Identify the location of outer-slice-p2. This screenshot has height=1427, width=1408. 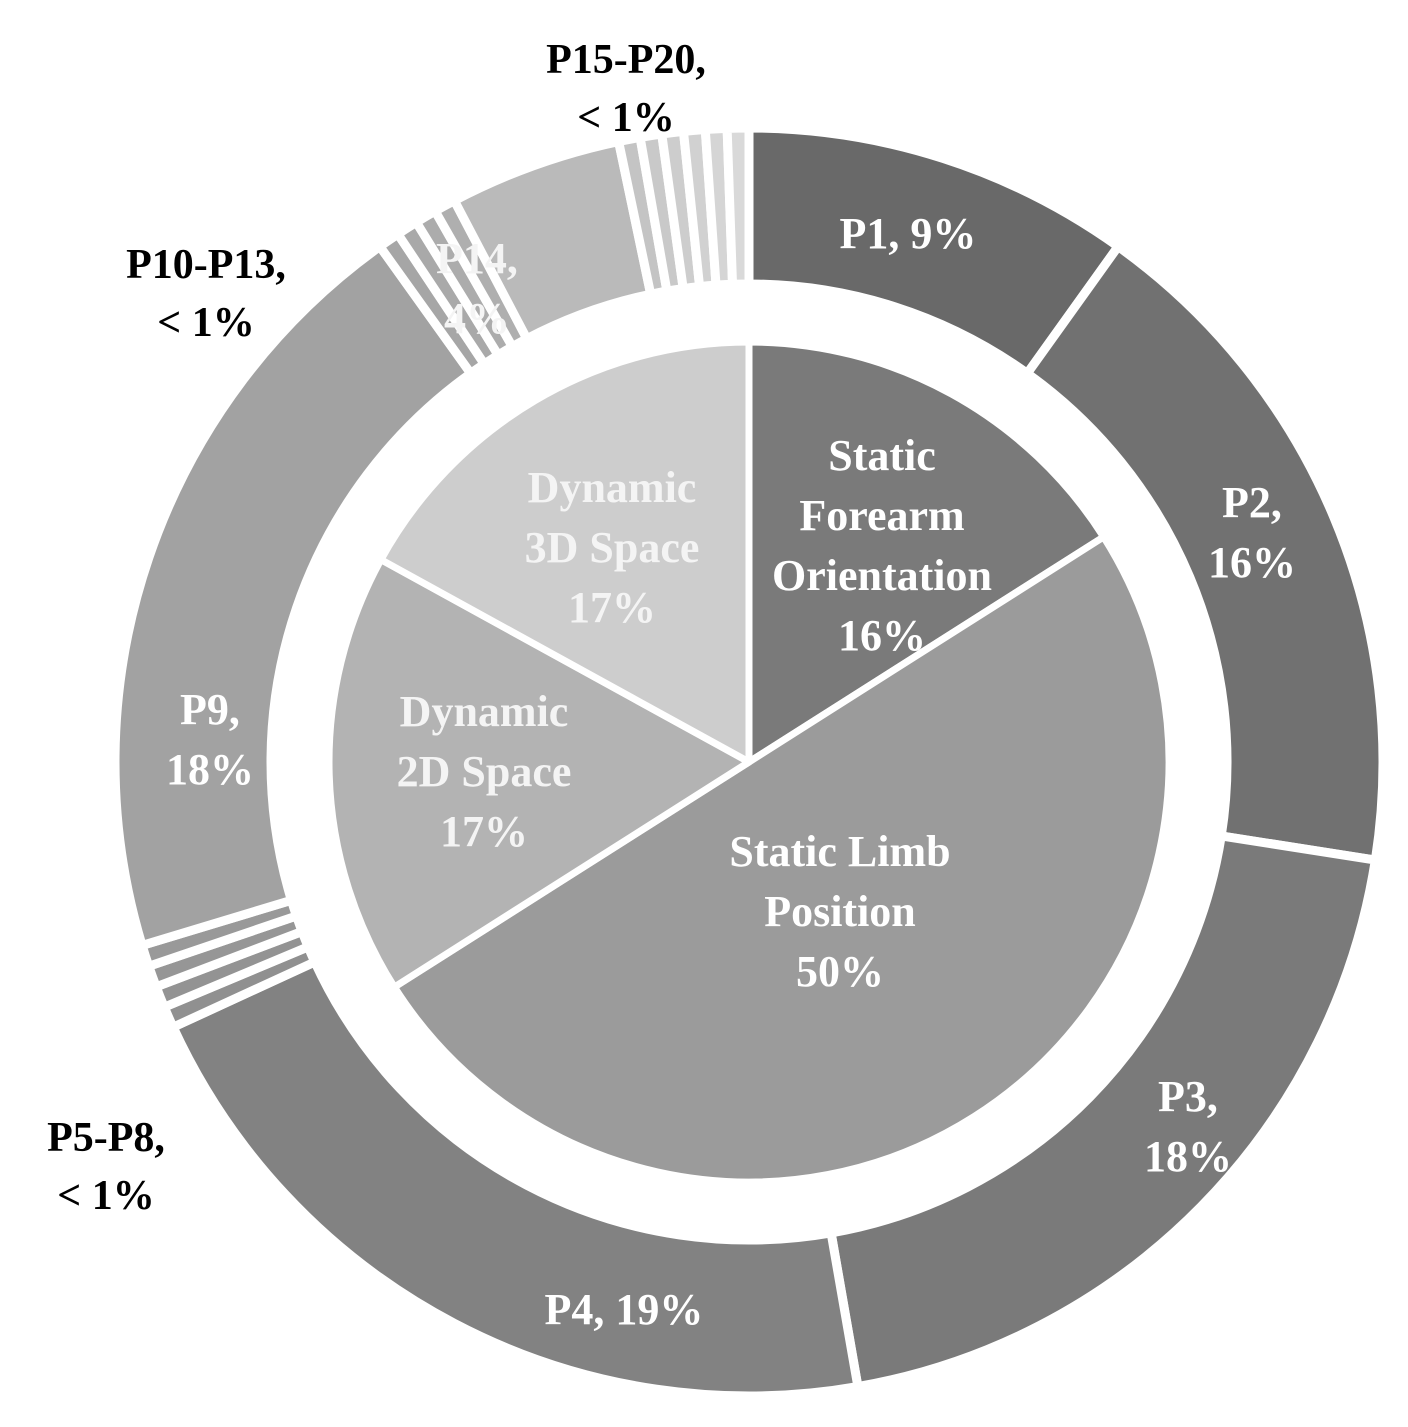
(1204, 553).